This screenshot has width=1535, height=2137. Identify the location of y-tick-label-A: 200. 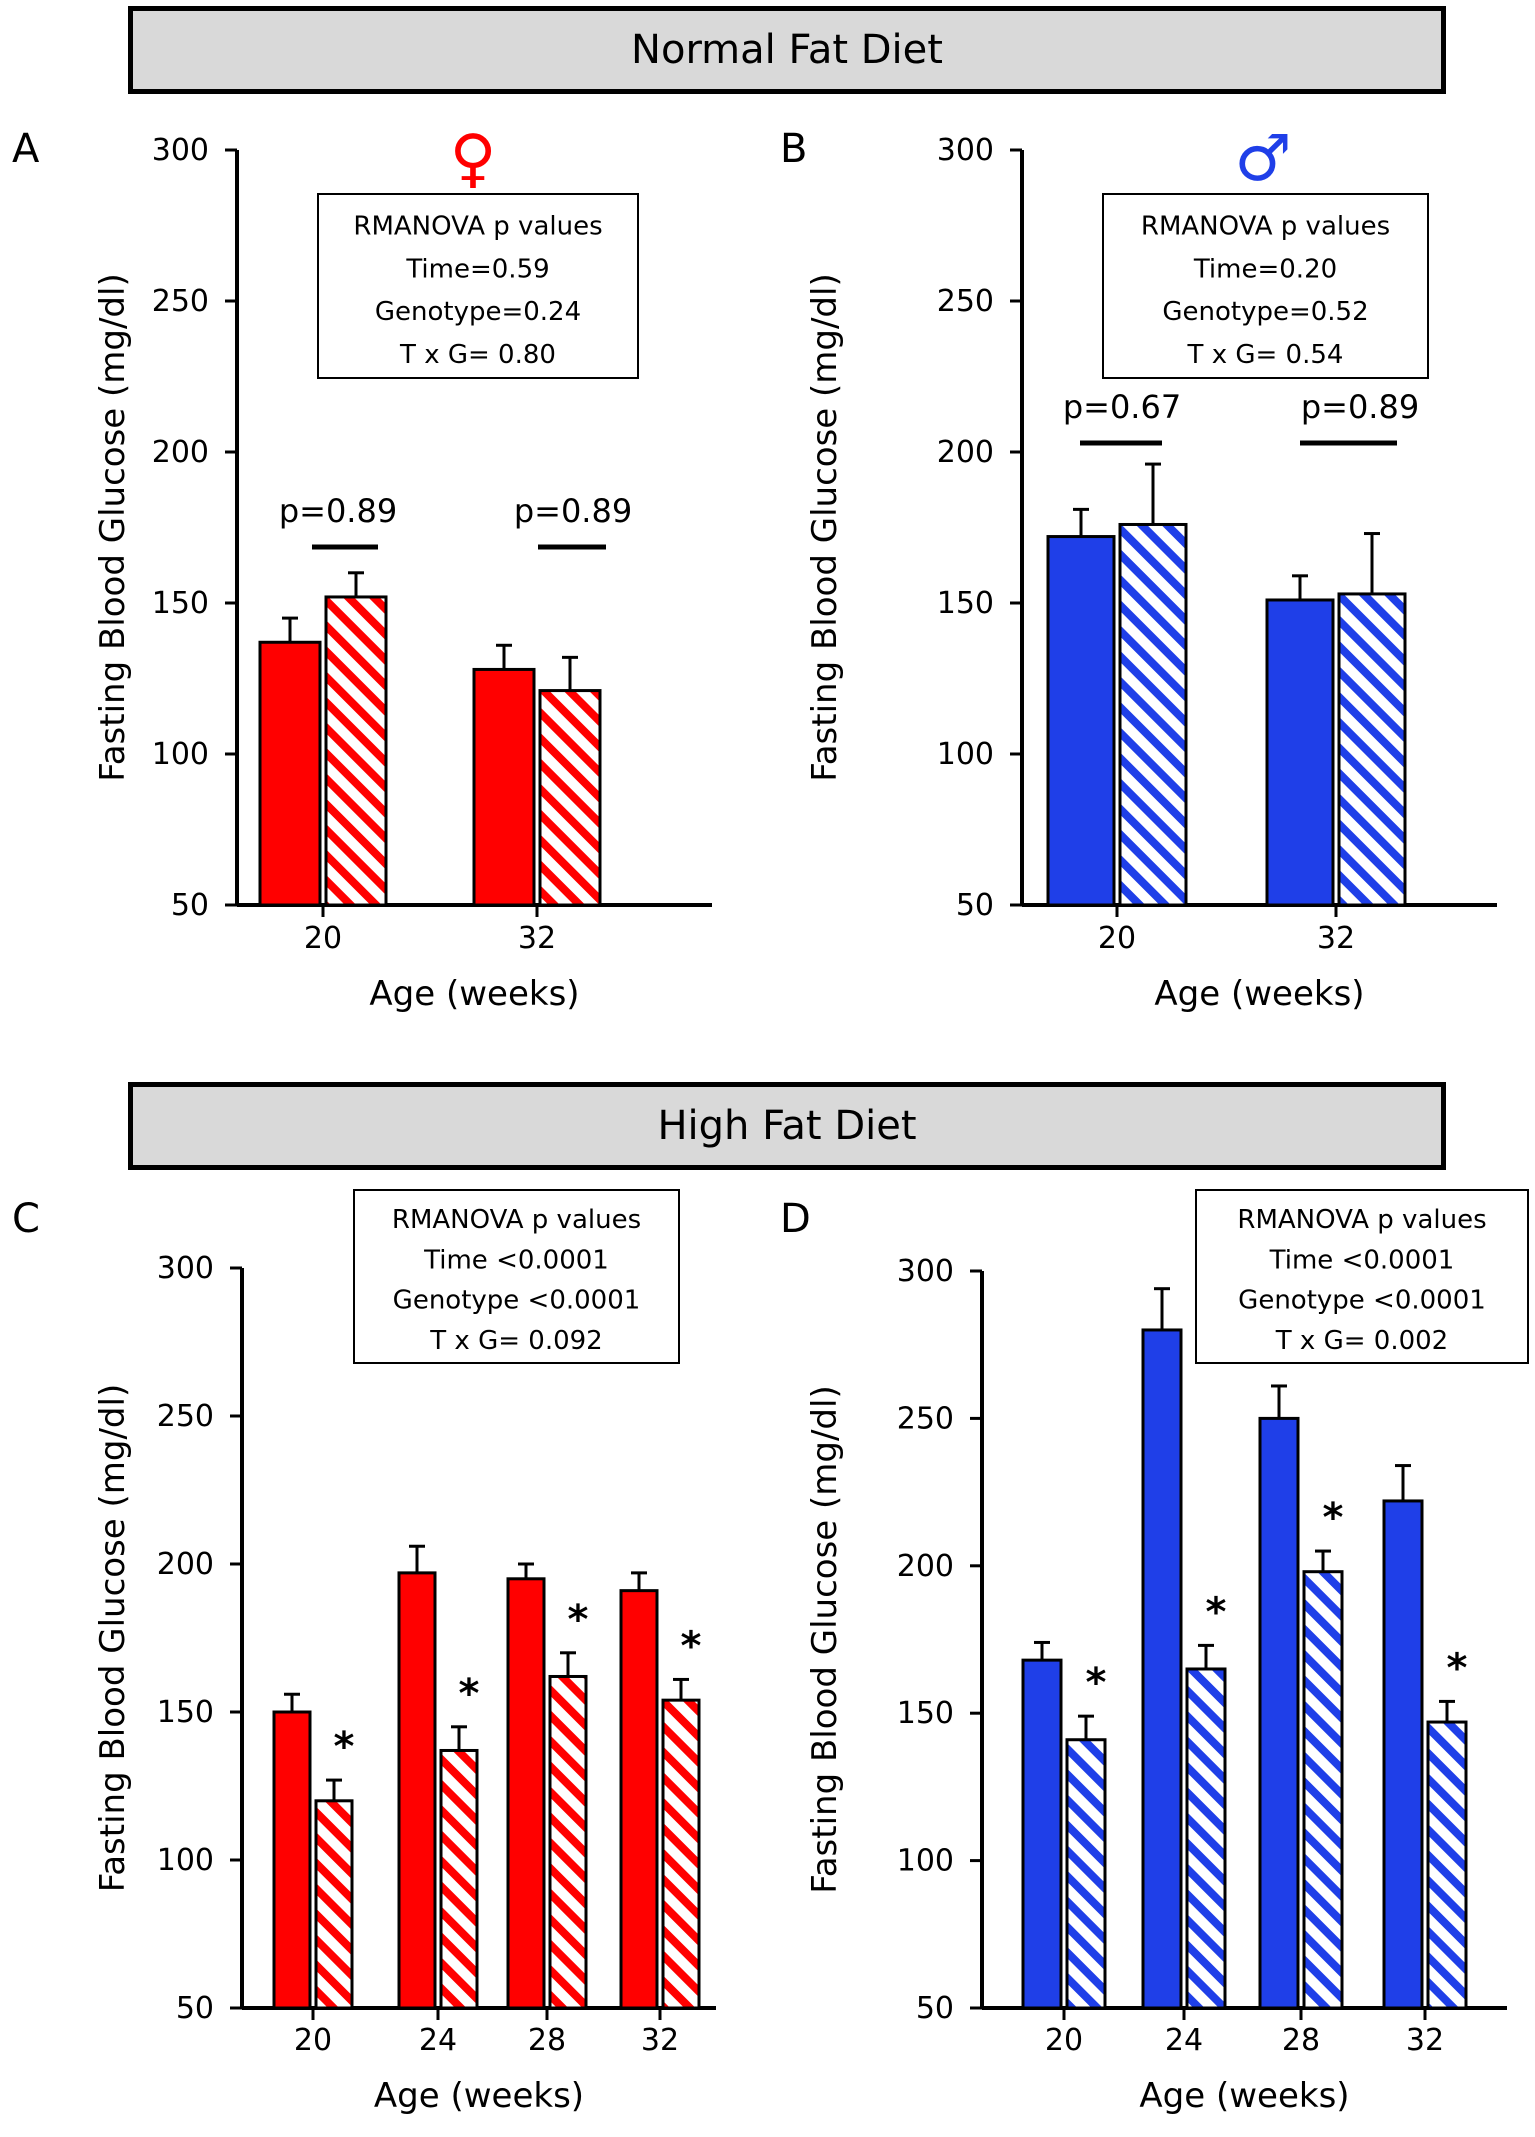
(180, 452).